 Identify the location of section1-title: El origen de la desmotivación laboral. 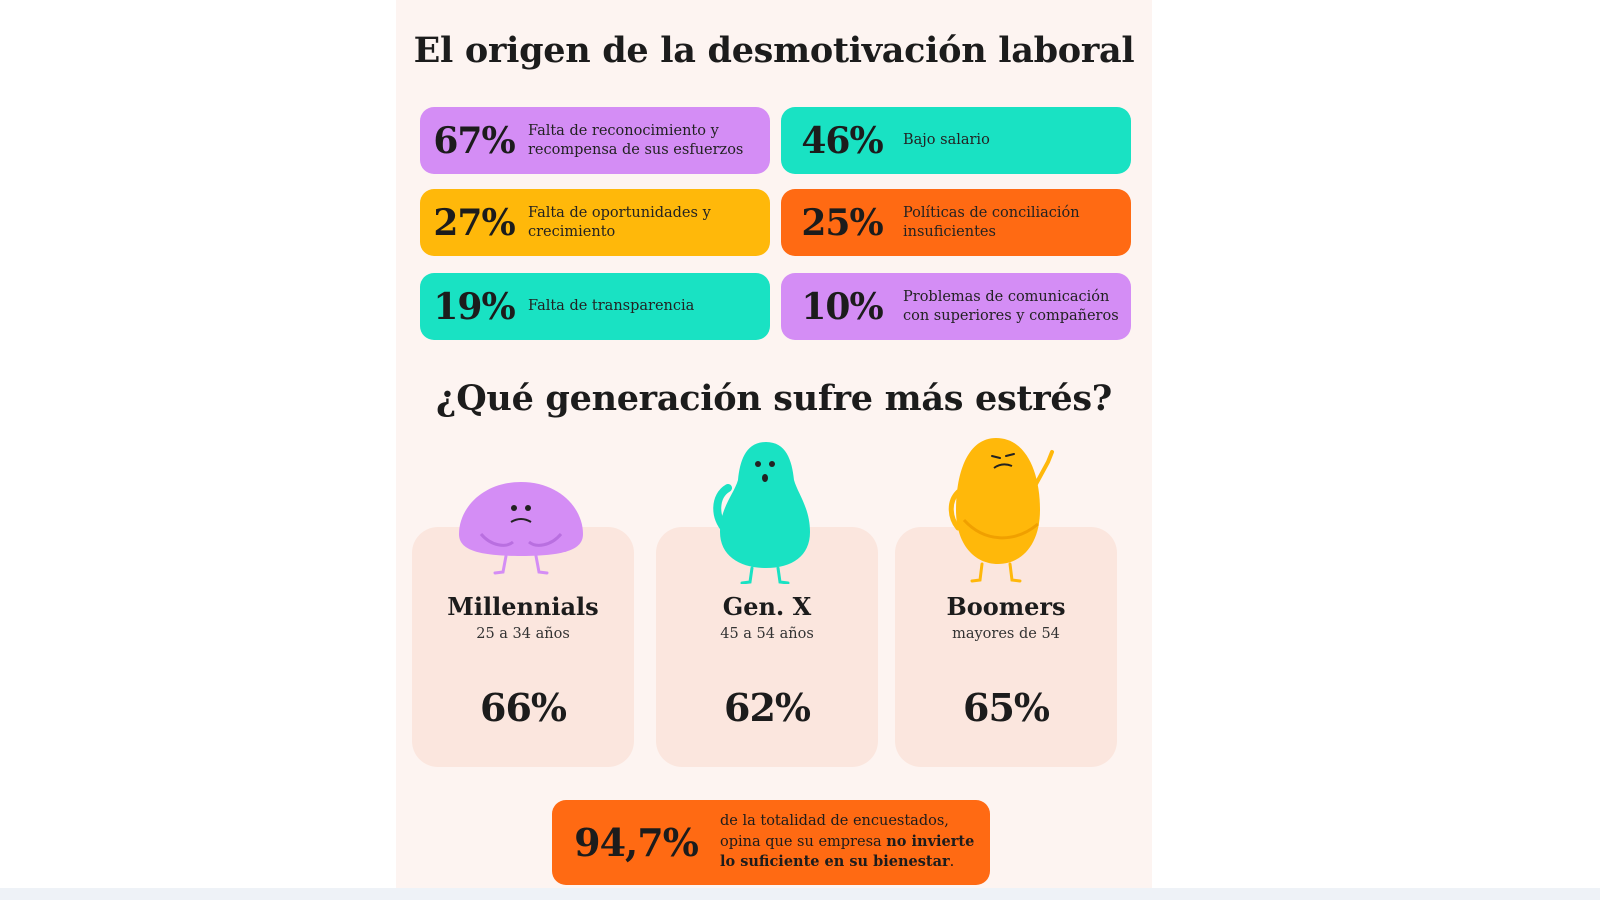
(774, 50).